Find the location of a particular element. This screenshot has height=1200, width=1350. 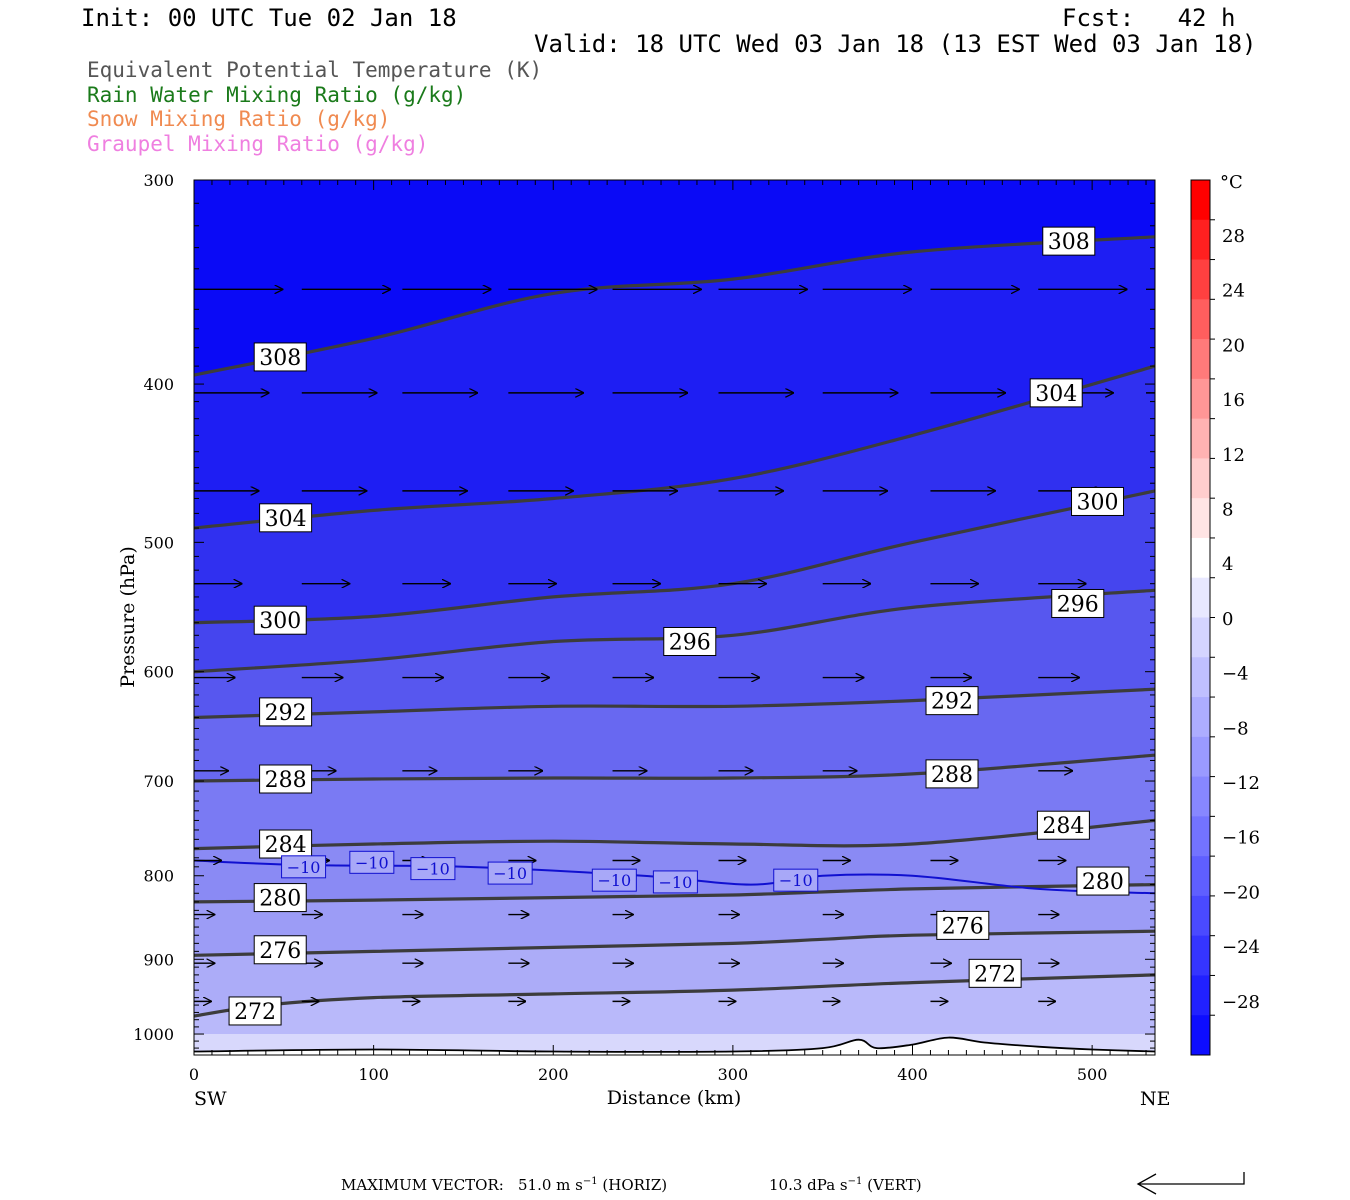

theta-e-label-276: 276 is located at coordinates (280, 950).